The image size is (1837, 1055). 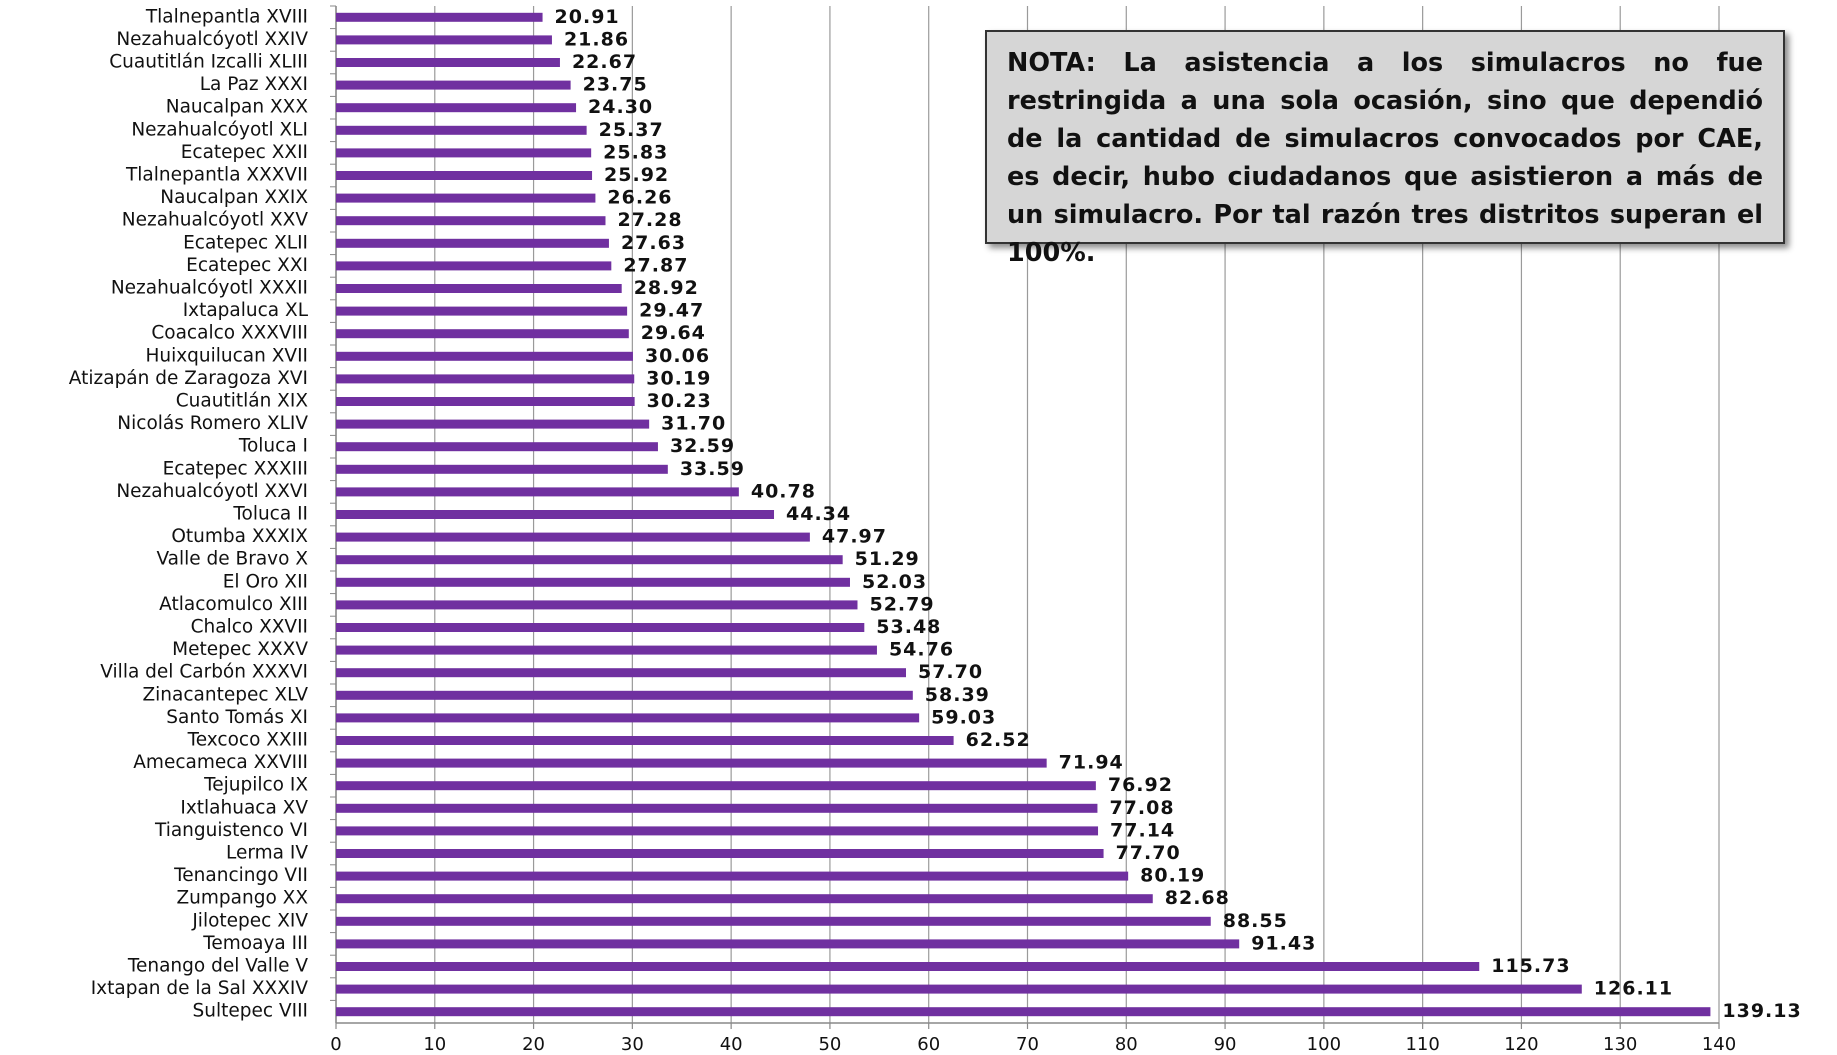 What do you see at coordinates (636, 175) in the screenshot?
I see `data-label: 25.92` at bounding box center [636, 175].